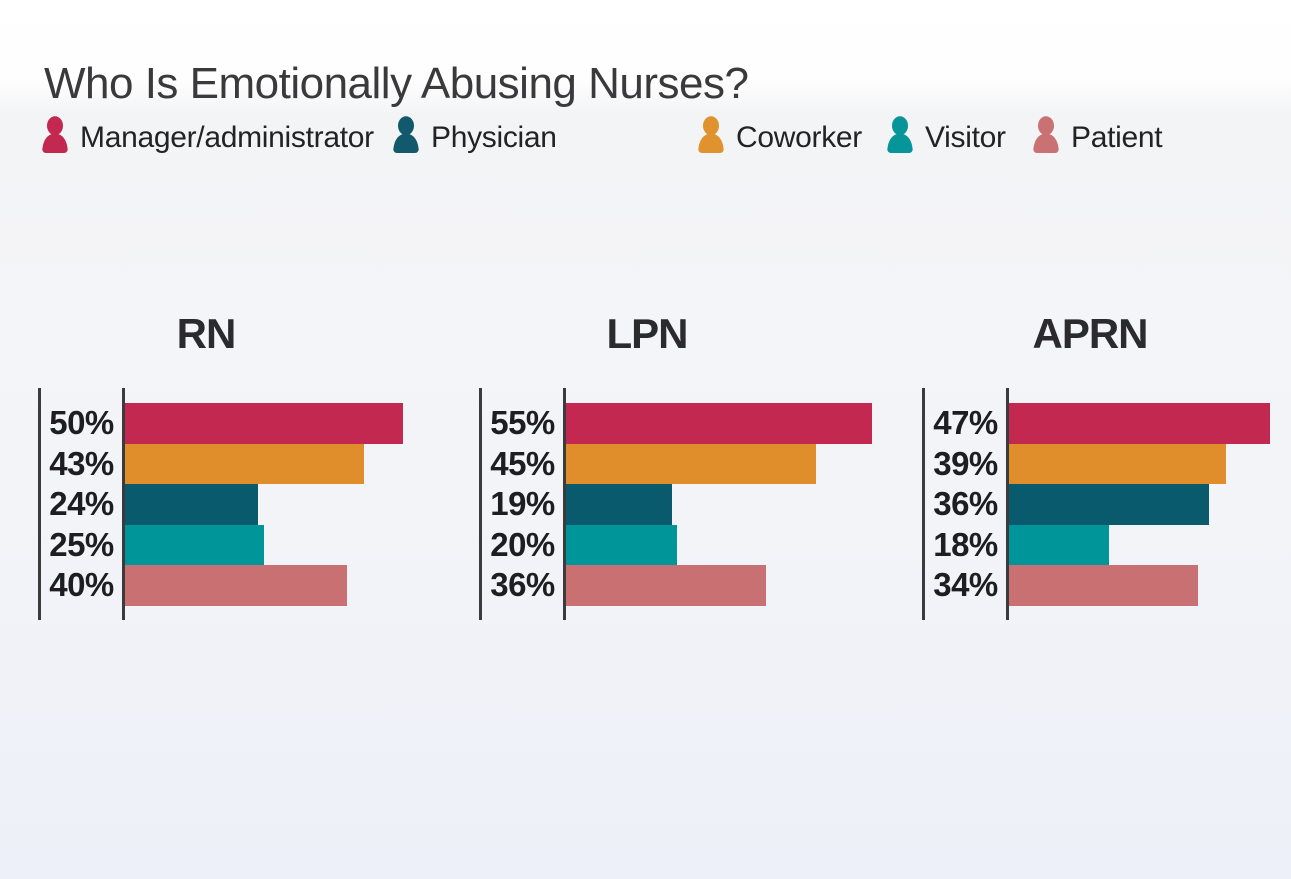 The height and width of the screenshot is (879, 1291). I want to click on legend-label: Manager/administrator, so click(227, 137).